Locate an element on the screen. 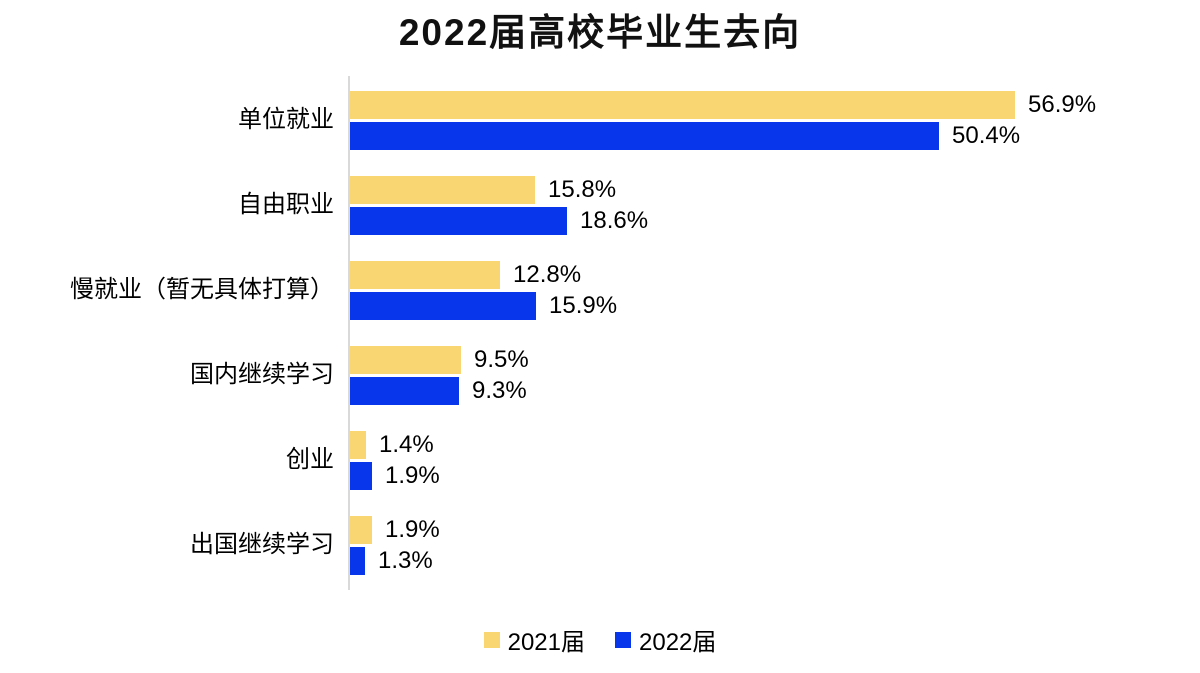  category-label: 国内继续学习 is located at coordinates (262, 375).